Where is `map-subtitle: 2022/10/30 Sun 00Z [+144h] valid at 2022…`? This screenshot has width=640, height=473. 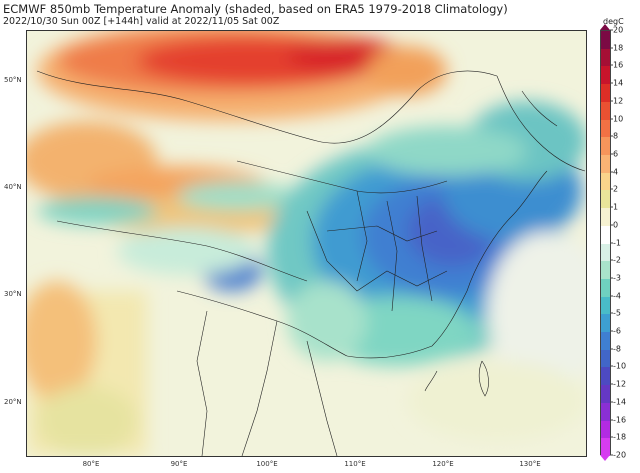 map-subtitle: 2022/10/30 Sun 00Z [+144h] valid at 2022… is located at coordinates (141, 21).